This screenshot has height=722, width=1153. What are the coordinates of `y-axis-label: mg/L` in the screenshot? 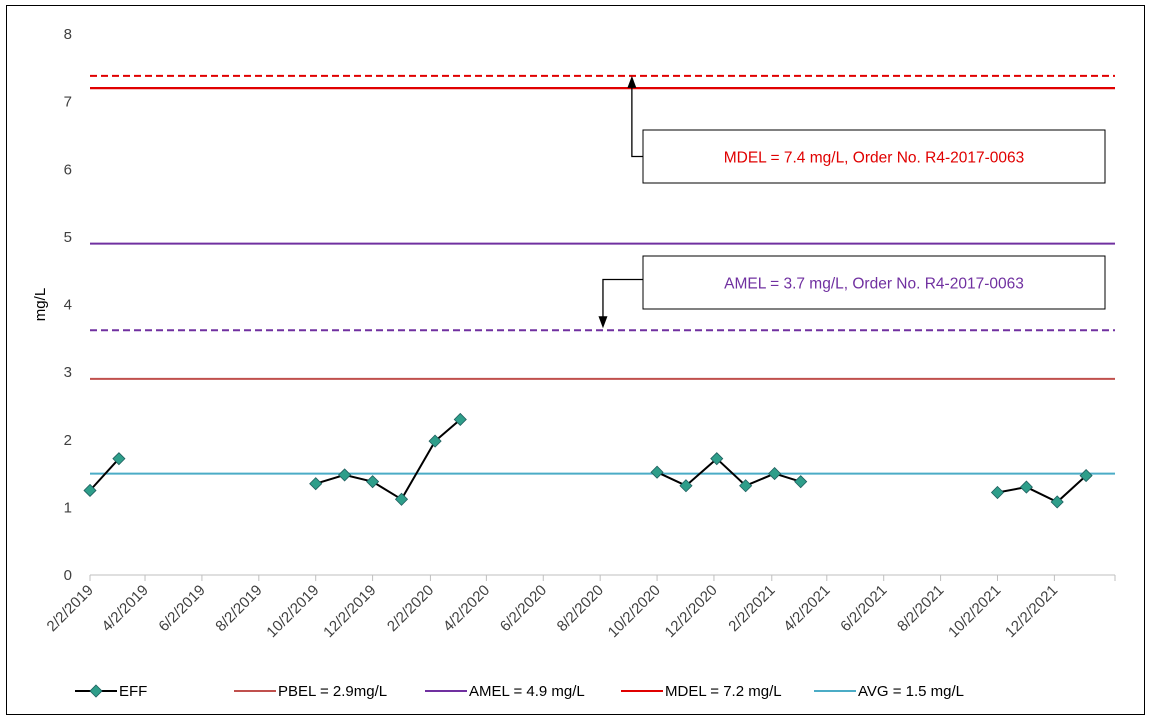 It's located at (40, 304).